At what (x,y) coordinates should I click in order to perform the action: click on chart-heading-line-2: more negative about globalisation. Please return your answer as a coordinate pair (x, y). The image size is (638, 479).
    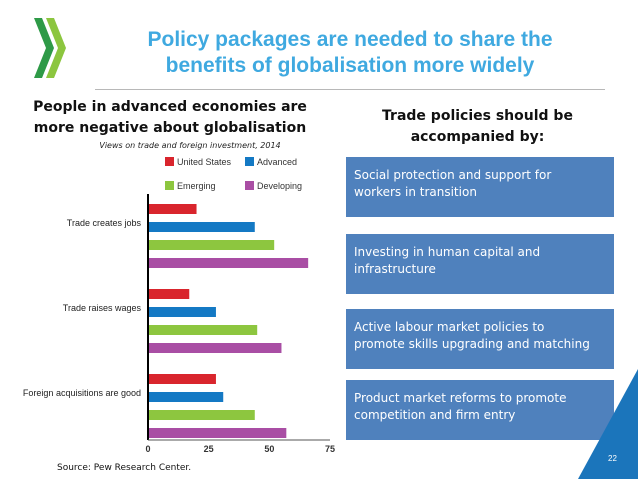
    Looking at the image, I should click on (170, 128).